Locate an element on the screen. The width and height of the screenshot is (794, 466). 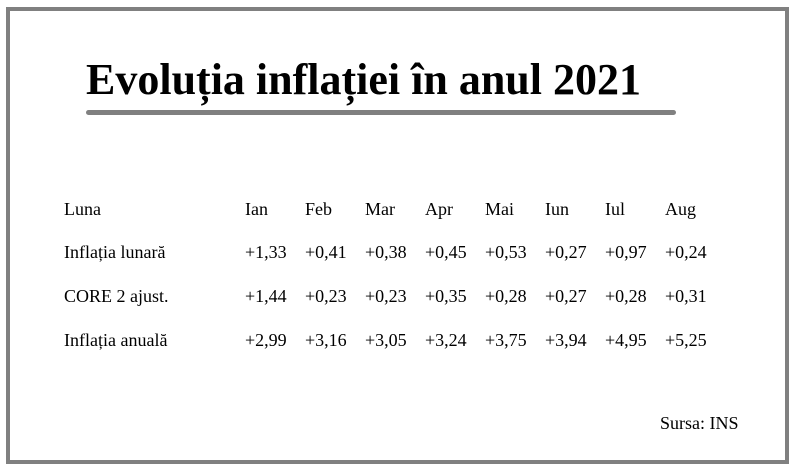
table-cell: +3,24 is located at coordinates (446, 340).